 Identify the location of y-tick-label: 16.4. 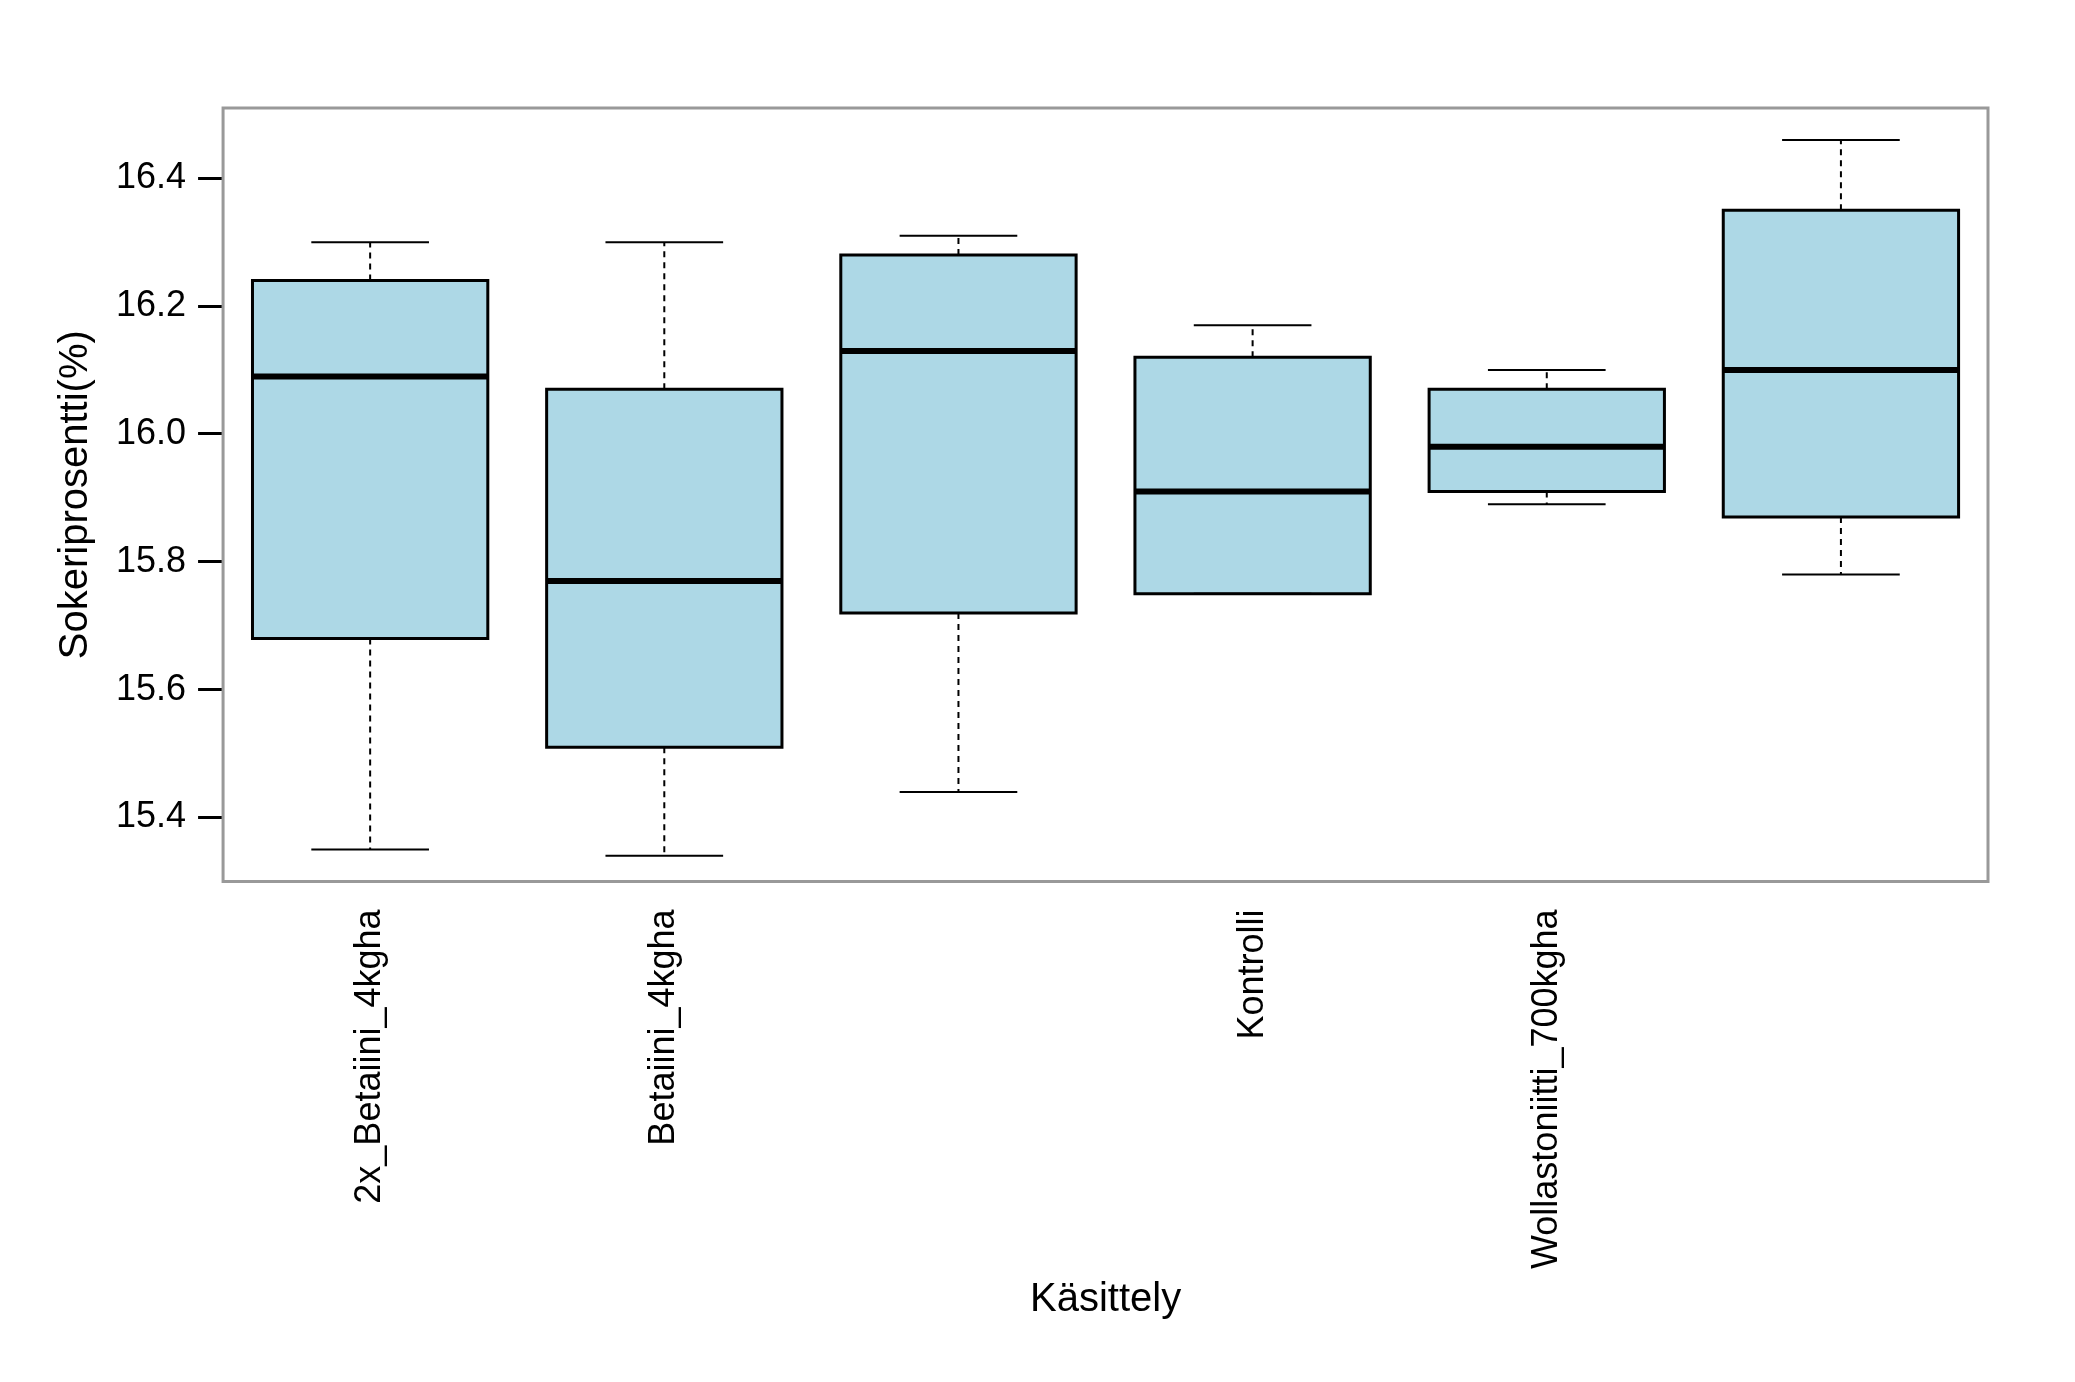
(151, 176).